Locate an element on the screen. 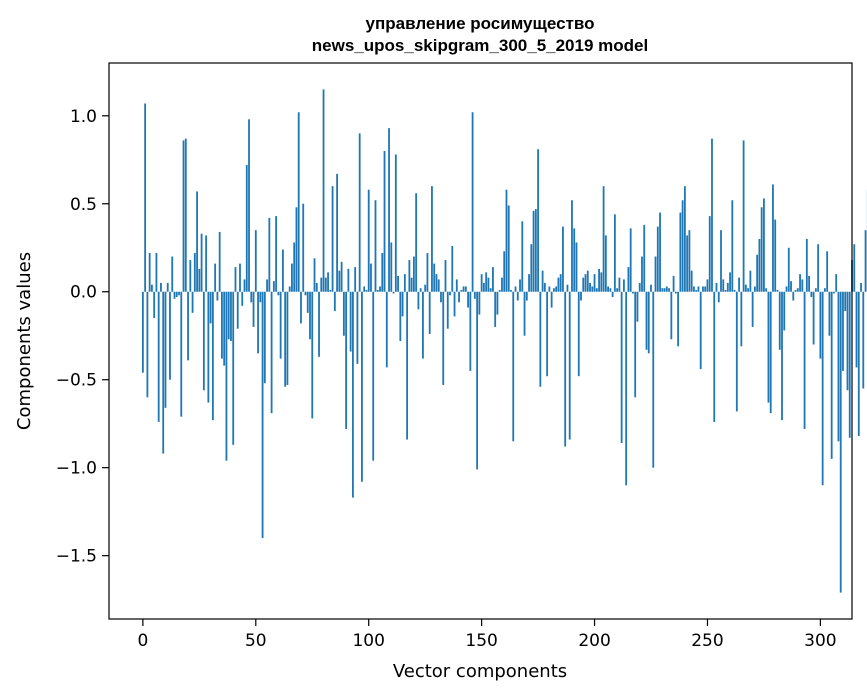 This screenshot has height=696, width=867. x-tick-label: 150 is located at coordinates (481, 641).